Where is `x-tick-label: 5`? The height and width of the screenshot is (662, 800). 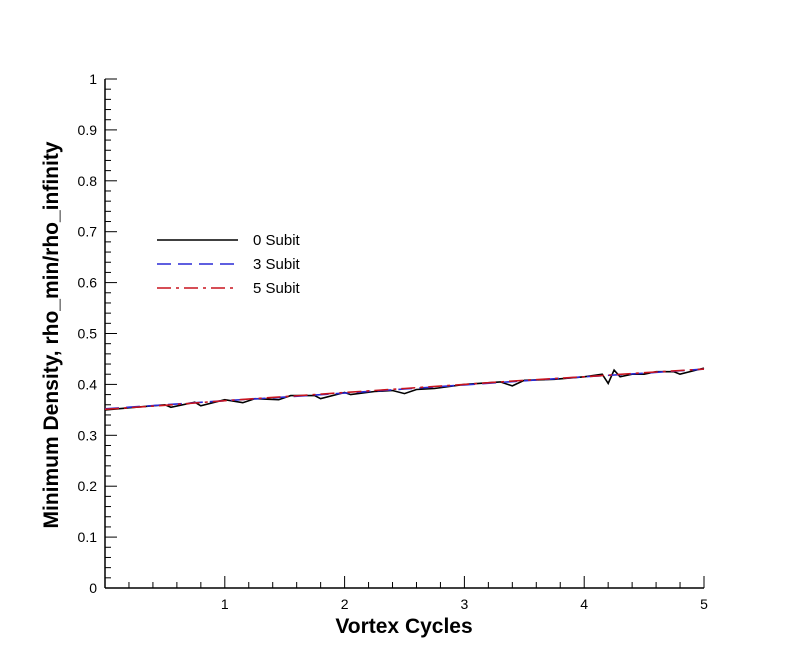
x-tick-label: 5 is located at coordinates (704, 604).